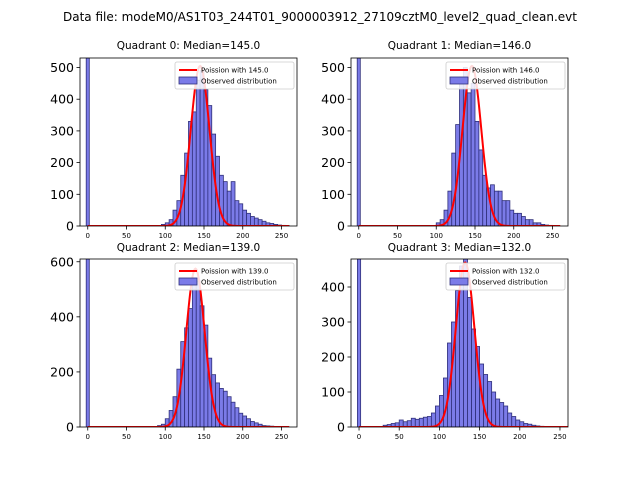 Image resolution: width=640 pixels, height=480 pixels. I want to click on legend: Poission with 146.0 Observed distribution, so click(505, 75).